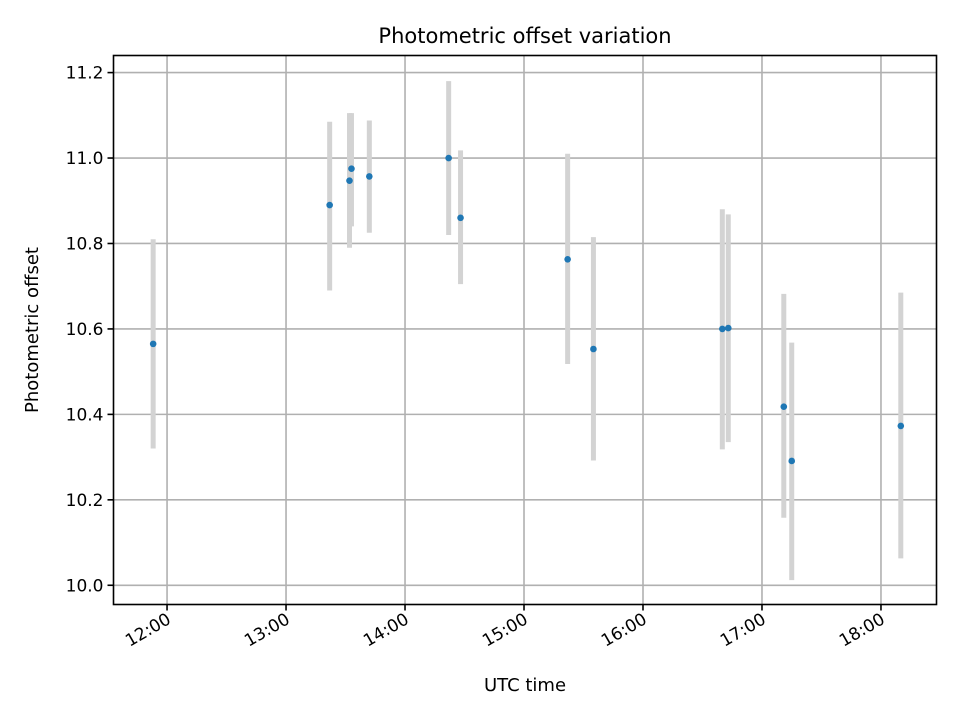 Image resolution: width=960 pixels, height=720 pixels. What do you see at coordinates (85, 330) in the screenshot?
I see `y-tick-label: 10.6` at bounding box center [85, 330].